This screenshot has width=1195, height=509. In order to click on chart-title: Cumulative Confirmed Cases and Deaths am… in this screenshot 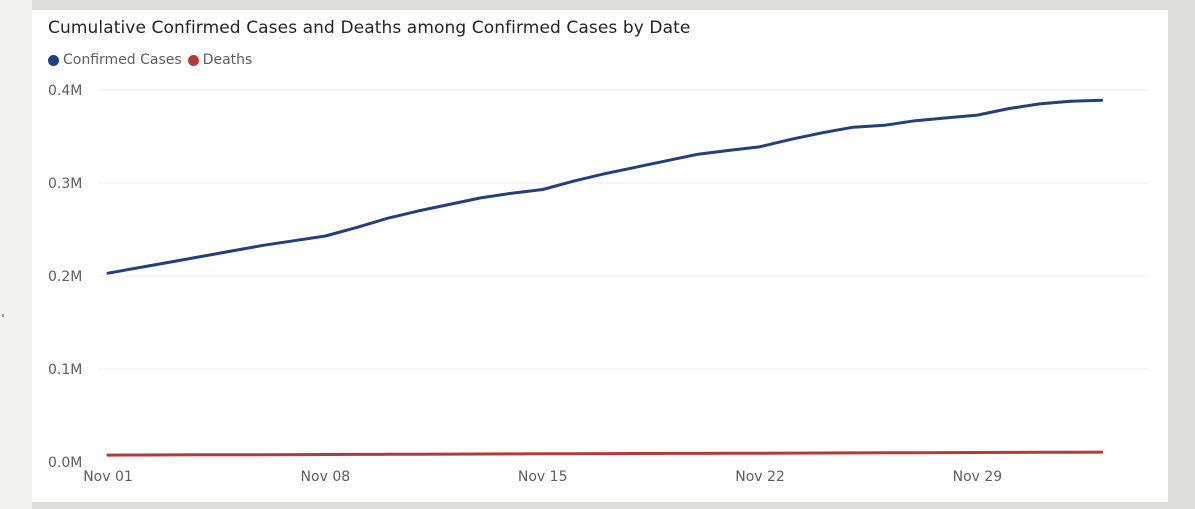, I will do `click(369, 28)`.